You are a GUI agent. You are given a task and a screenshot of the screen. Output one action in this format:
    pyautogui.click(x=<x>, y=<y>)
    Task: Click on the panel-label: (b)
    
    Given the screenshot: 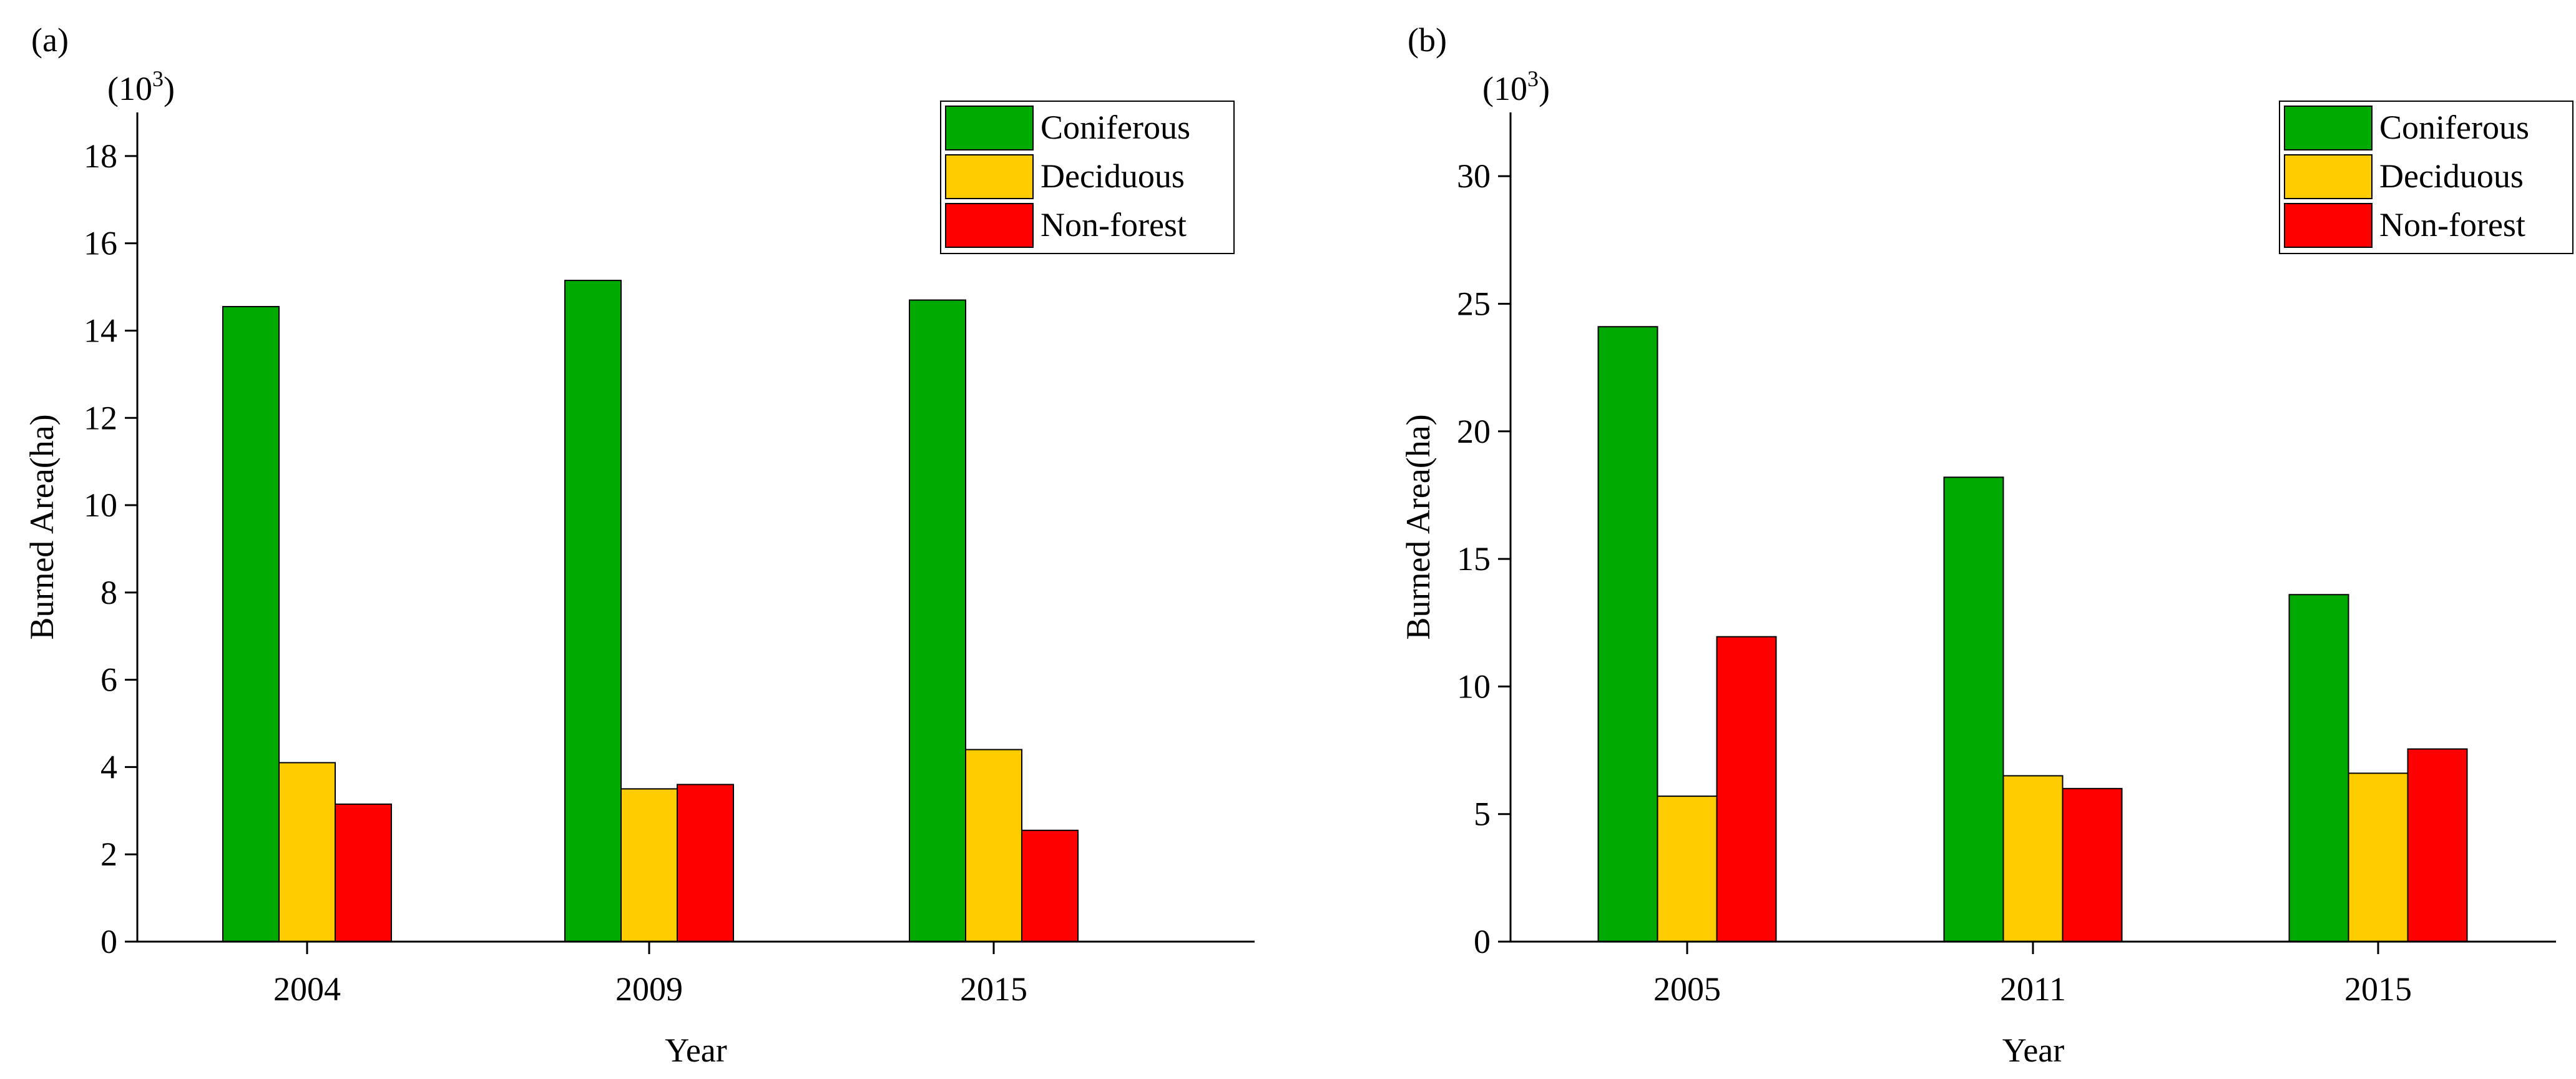 What is the action you would take?
    pyautogui.click(x=1427, y=40)
    